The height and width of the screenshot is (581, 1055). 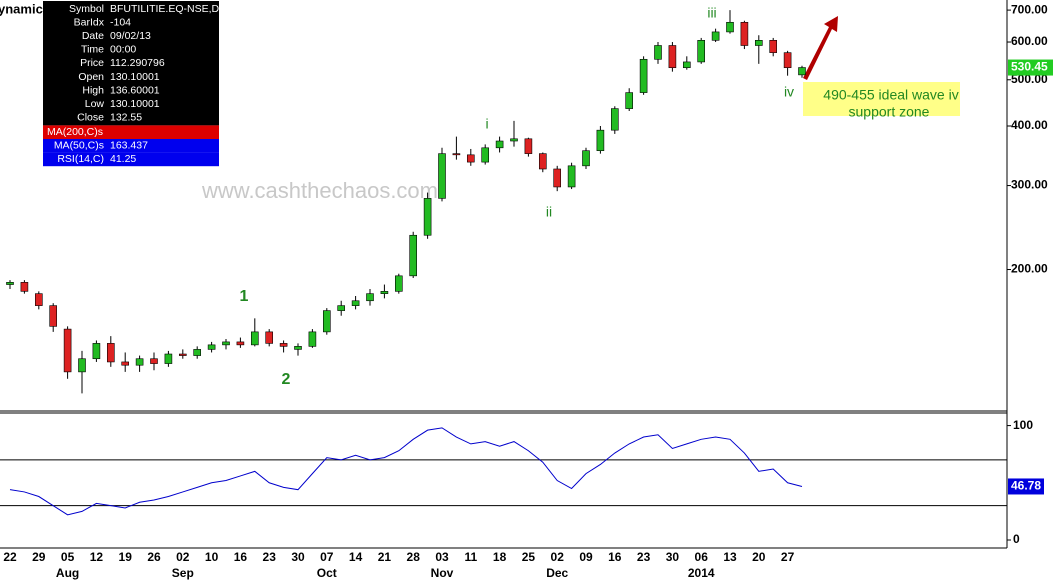 What do you see at coordinates (130, 36) in the screenshot?
I see `info-value: 09/02/13` at bounding box center [130, 36].